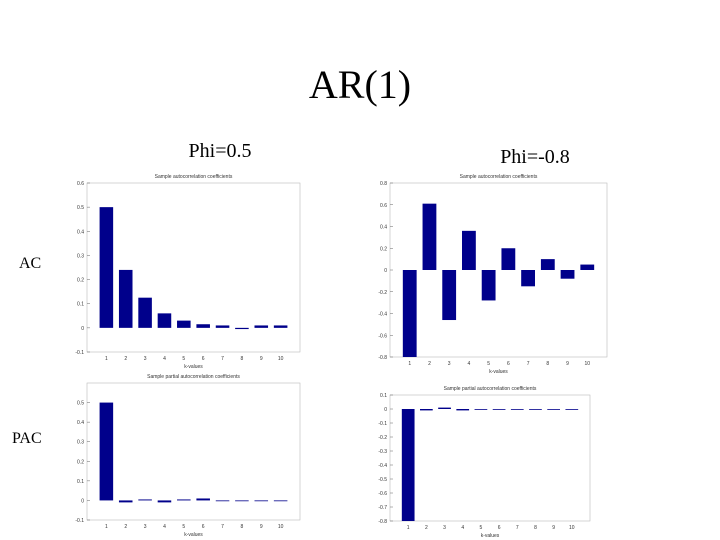 The width and height of the screenshot is (720, 540). What do you see at coordinates (382, 508) in the screenshot?
I see `y-tick-label: -0.7` at bounding box center [382, 508].